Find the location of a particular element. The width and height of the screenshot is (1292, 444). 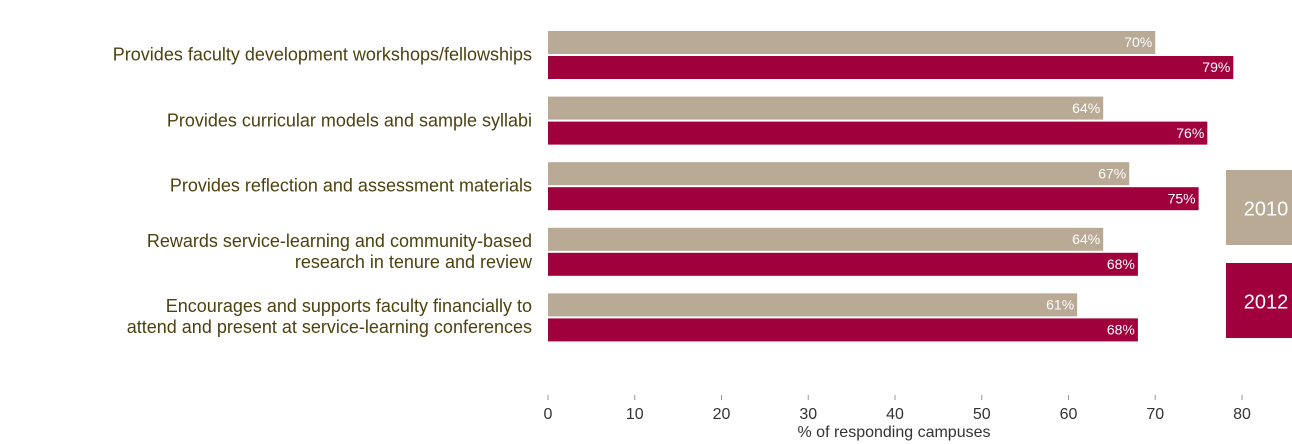

x-tick-label: 10 is located at coordinates (635, 414).